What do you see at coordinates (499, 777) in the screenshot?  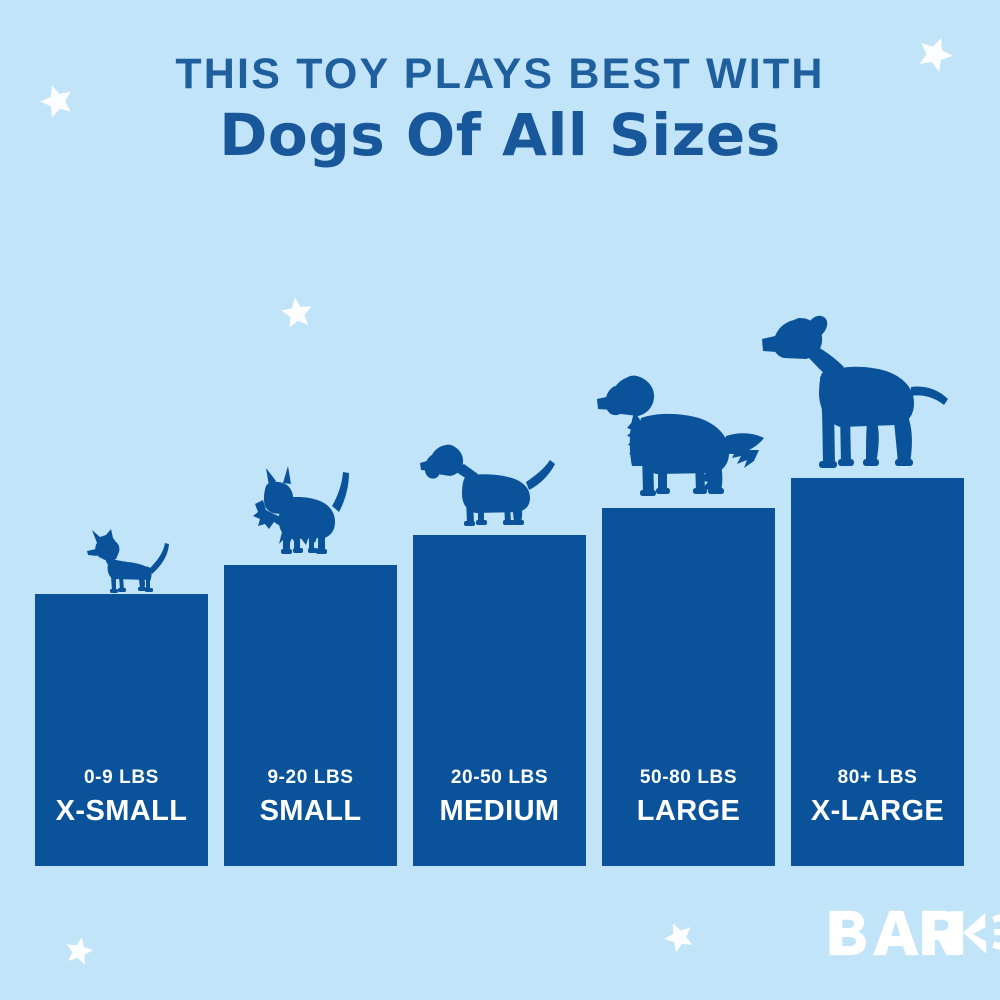 I see `bar-weight-medium: 20-50 LBS` at bounding box center [499, 777].